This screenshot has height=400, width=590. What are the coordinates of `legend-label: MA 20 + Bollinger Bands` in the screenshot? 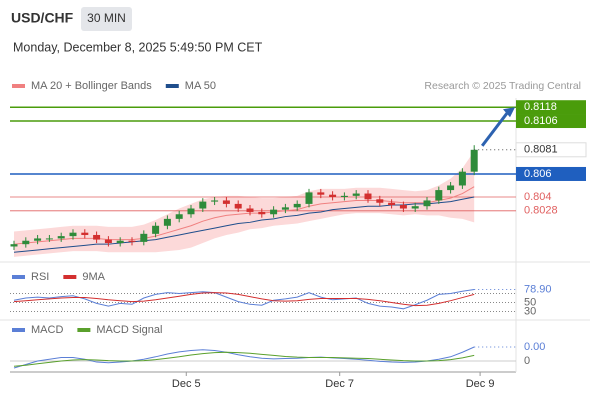 It's located at (91, 86).